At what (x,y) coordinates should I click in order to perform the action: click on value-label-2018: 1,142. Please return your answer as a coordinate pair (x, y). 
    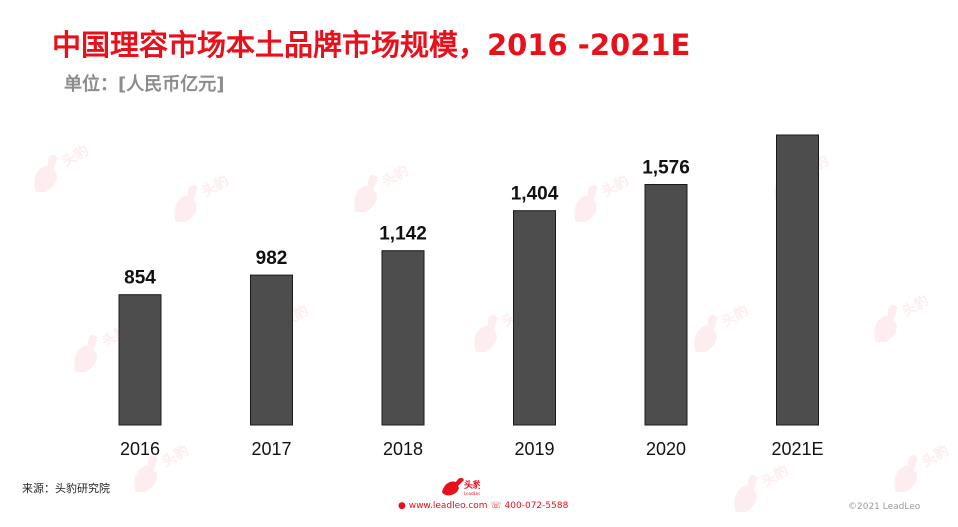
    Looking at the image, I should click on (403, 234).